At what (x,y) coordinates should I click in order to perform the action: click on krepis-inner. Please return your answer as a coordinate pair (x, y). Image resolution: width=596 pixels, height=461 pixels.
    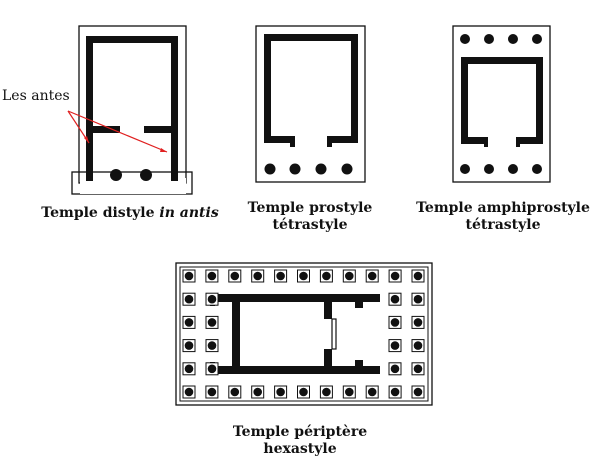
    Looking at the image, I should click on (133, 186).